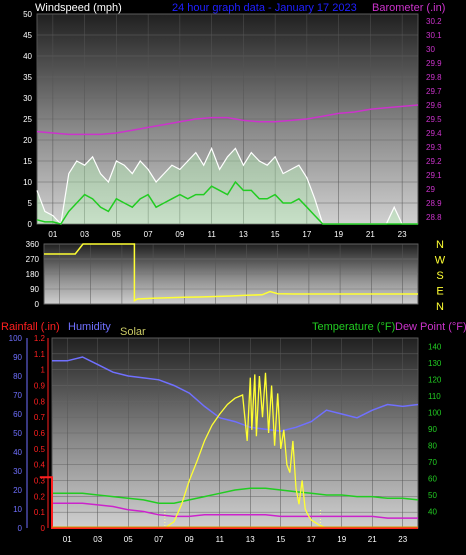 This screenshot has height=555, width=466. What do you see at coordinates (40, 386) in the screenshot?
I see `rainfall-tick-label: 0.9` at bounding box center [40, 386].